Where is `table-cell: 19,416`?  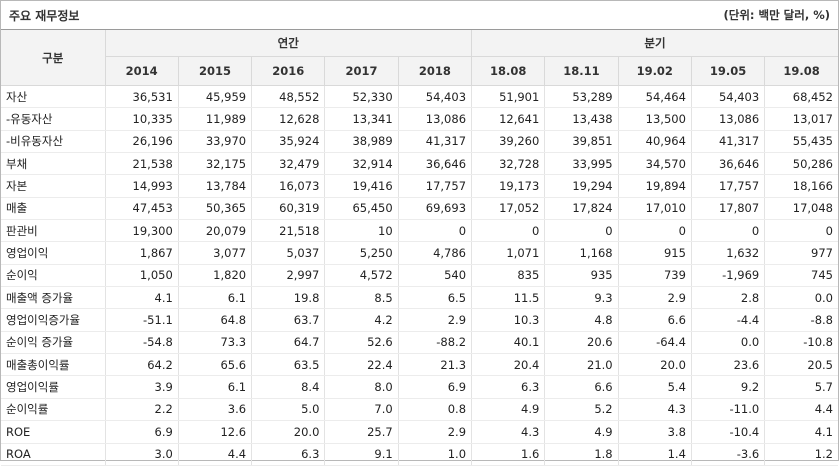 table-cell: 19,416 is located at coordinates (361, 186).